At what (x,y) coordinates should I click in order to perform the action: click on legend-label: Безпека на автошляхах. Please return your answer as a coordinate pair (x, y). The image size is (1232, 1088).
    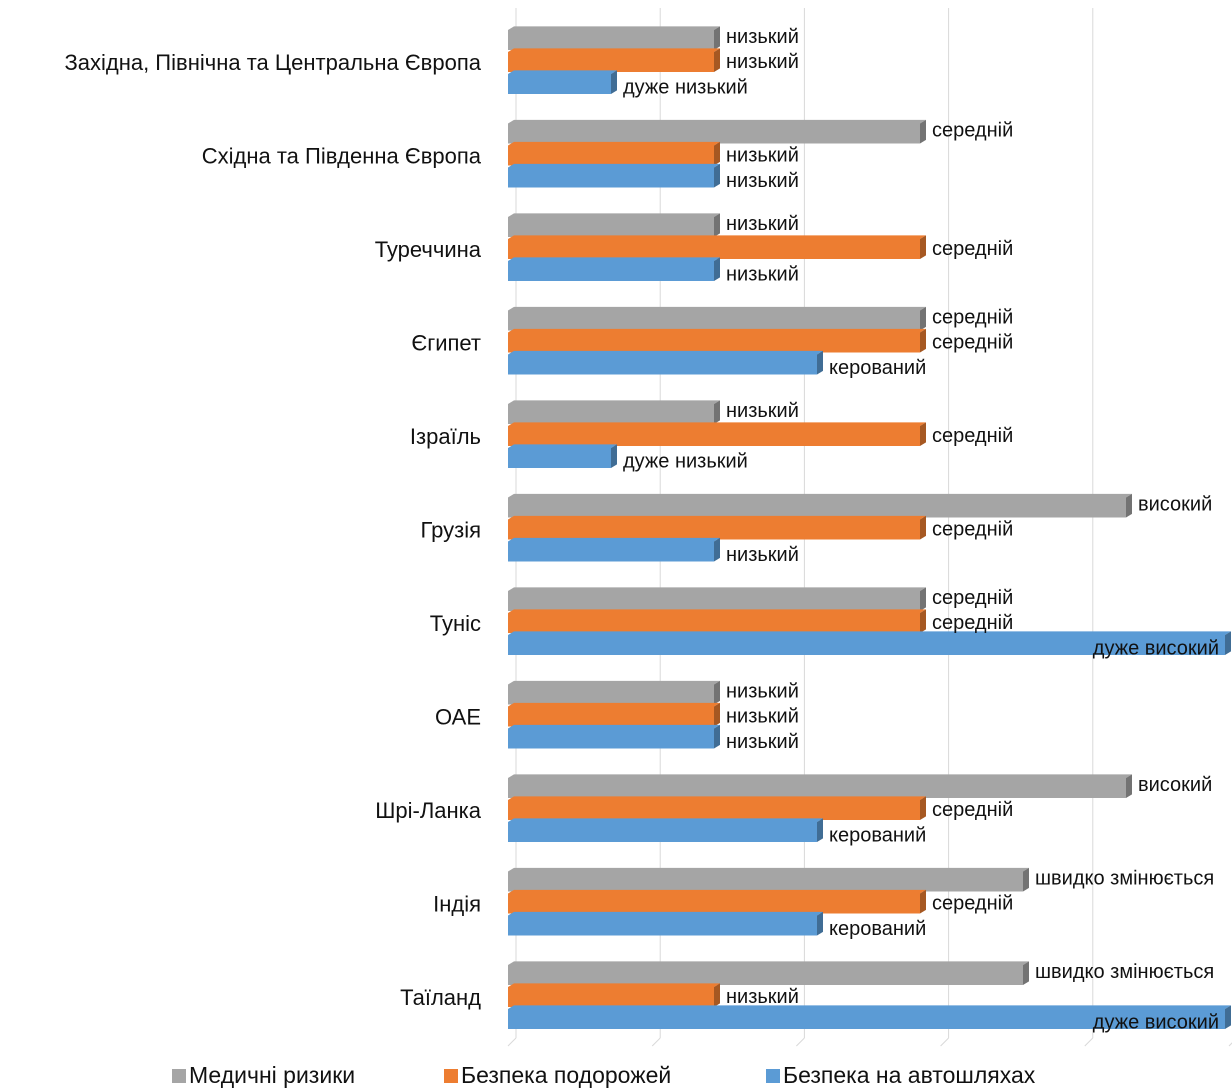
    Looking at the image, I should click on (909, 1075).